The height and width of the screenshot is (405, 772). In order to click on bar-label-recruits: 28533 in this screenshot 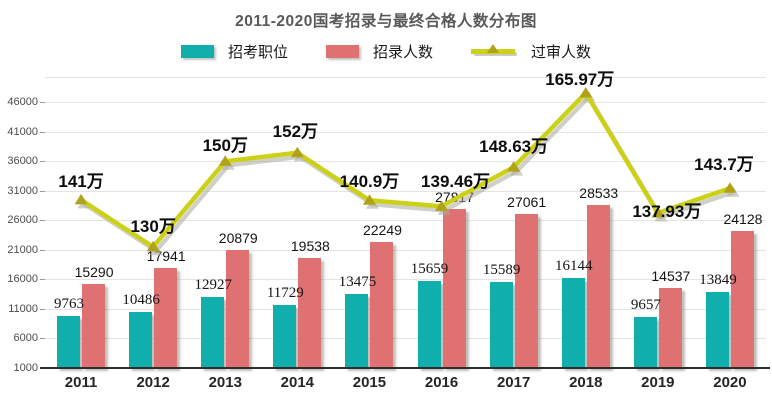, I will do `click(599, 193)`.